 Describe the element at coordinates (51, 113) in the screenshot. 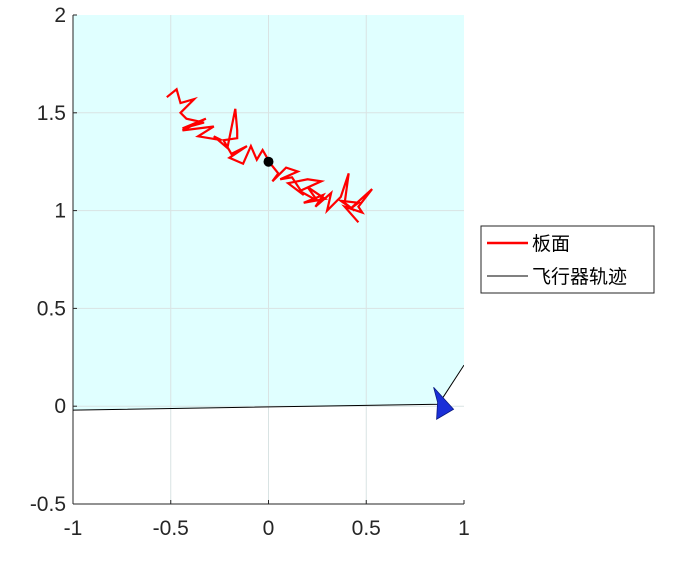

I see `y-tick-label: 1.5` at that location.